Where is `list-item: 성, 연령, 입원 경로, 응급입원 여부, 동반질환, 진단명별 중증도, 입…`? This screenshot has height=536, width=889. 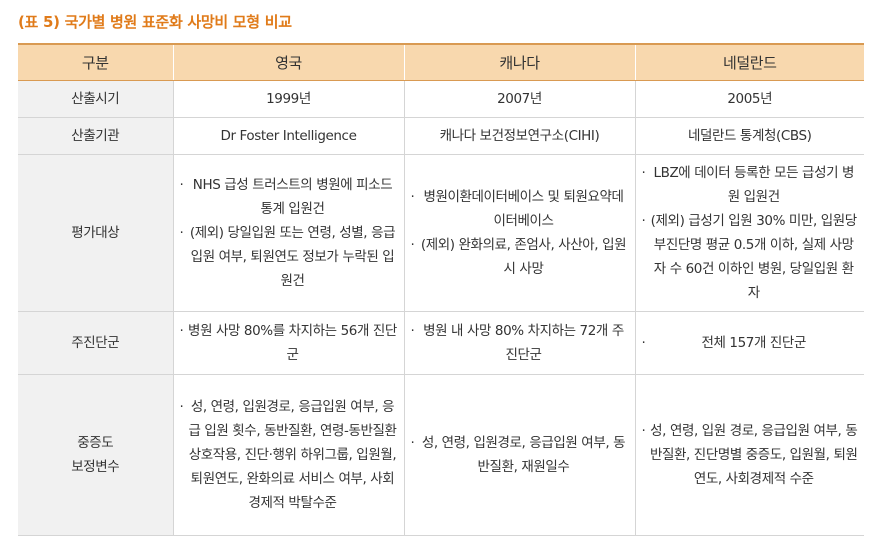
list-item: 성, 연령, 입원 경로, 응급입원 여부, 동반질환, 진단명별 중증도, 입… is located at coordinates (750, 455).